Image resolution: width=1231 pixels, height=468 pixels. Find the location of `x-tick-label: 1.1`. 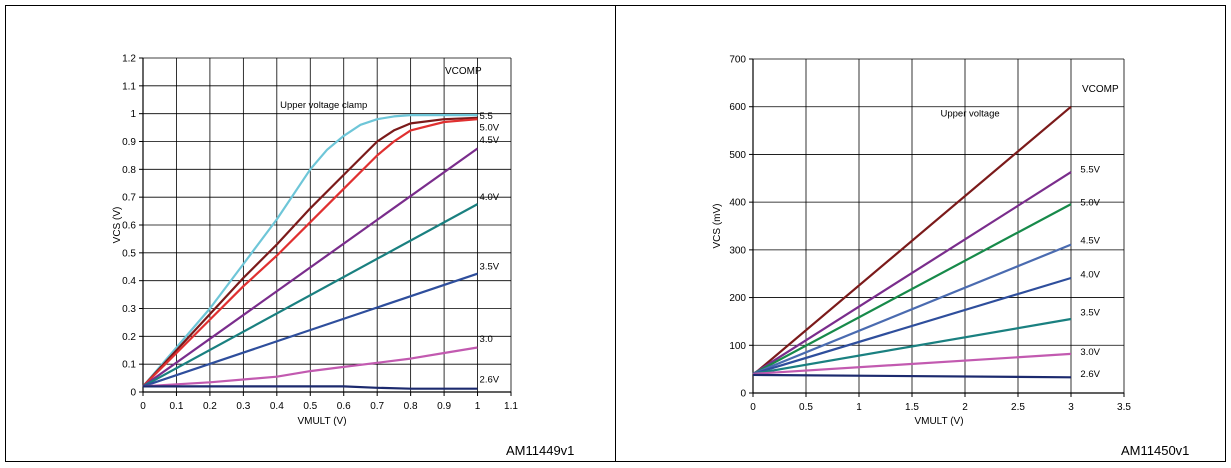

x-tick-label: 1.1 is located at coordinates (511, 406).